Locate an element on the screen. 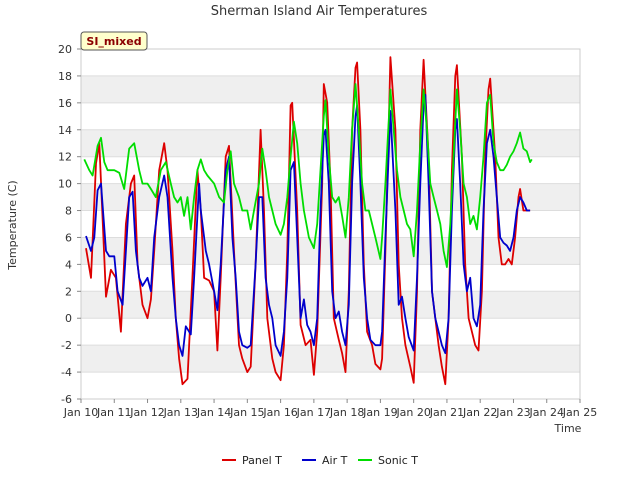  x-tick-label: Jan 18 is located at coordinates (346, 412).